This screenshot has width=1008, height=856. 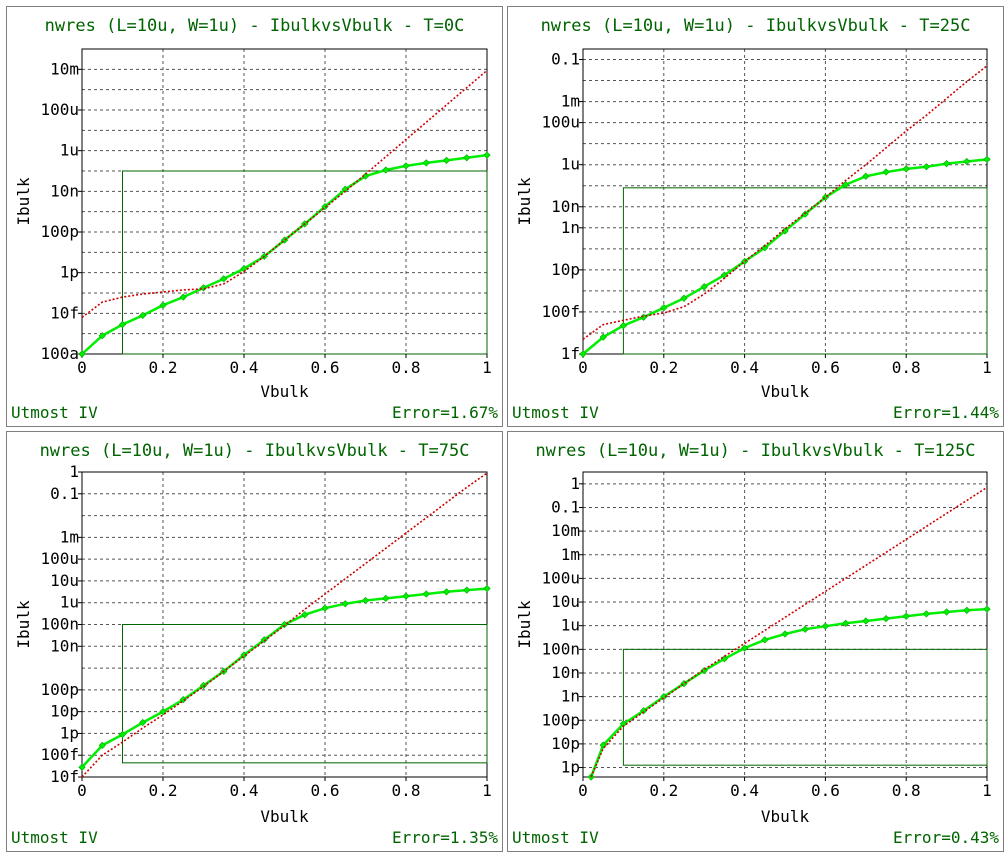 I want to click on y-tick-label: 1f, so click(x=570, y=353).